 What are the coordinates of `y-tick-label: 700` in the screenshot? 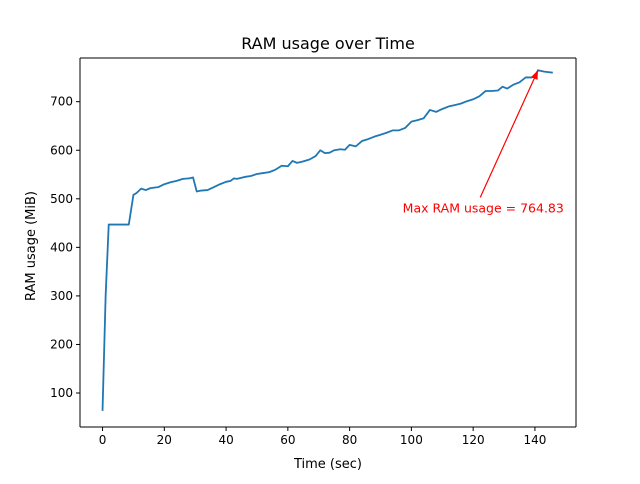 It's located at (61, 102).